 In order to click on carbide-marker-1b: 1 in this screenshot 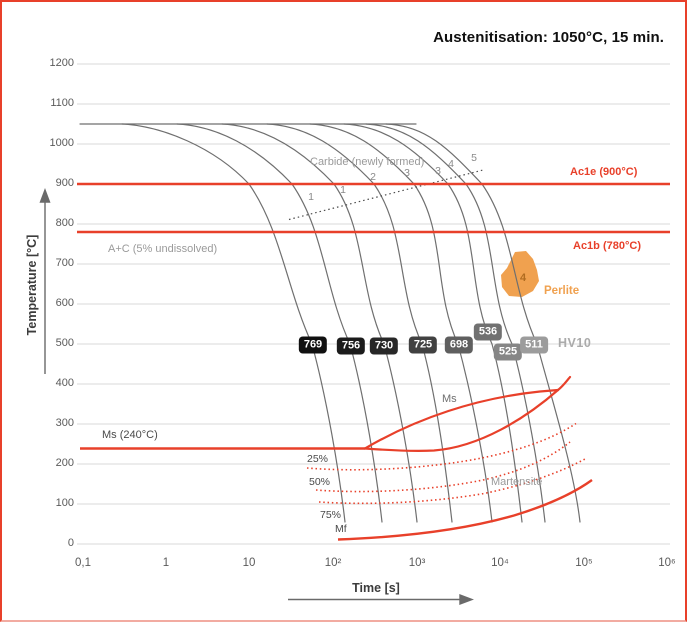, I will do `click(343, 190)`.